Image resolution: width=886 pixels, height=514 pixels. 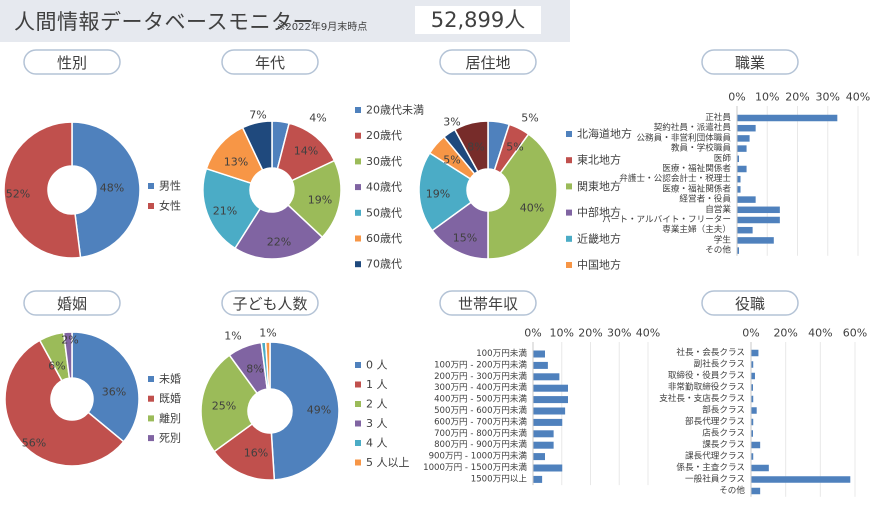 What do you see at coordinates (225, 211) in the screenshot?
I see `age-data-label-4: 21%` at bounding box center [225, 211].